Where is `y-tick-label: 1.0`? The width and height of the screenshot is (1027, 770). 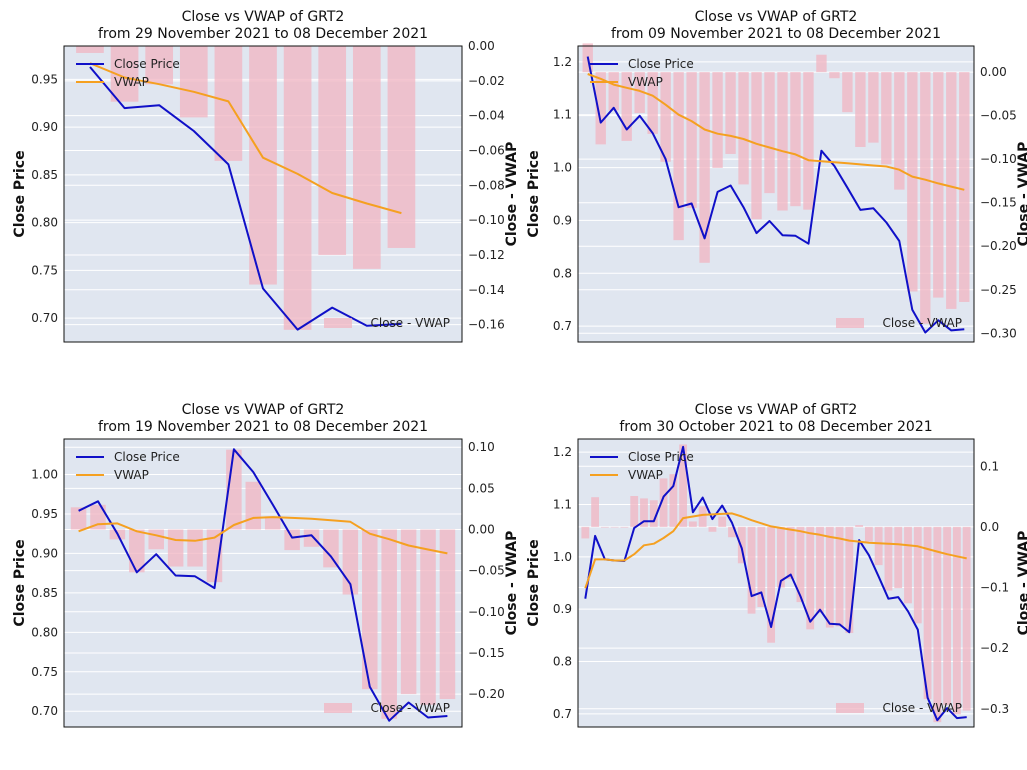 y-tick-label: 1.0 is located at coordinates (562, 557).